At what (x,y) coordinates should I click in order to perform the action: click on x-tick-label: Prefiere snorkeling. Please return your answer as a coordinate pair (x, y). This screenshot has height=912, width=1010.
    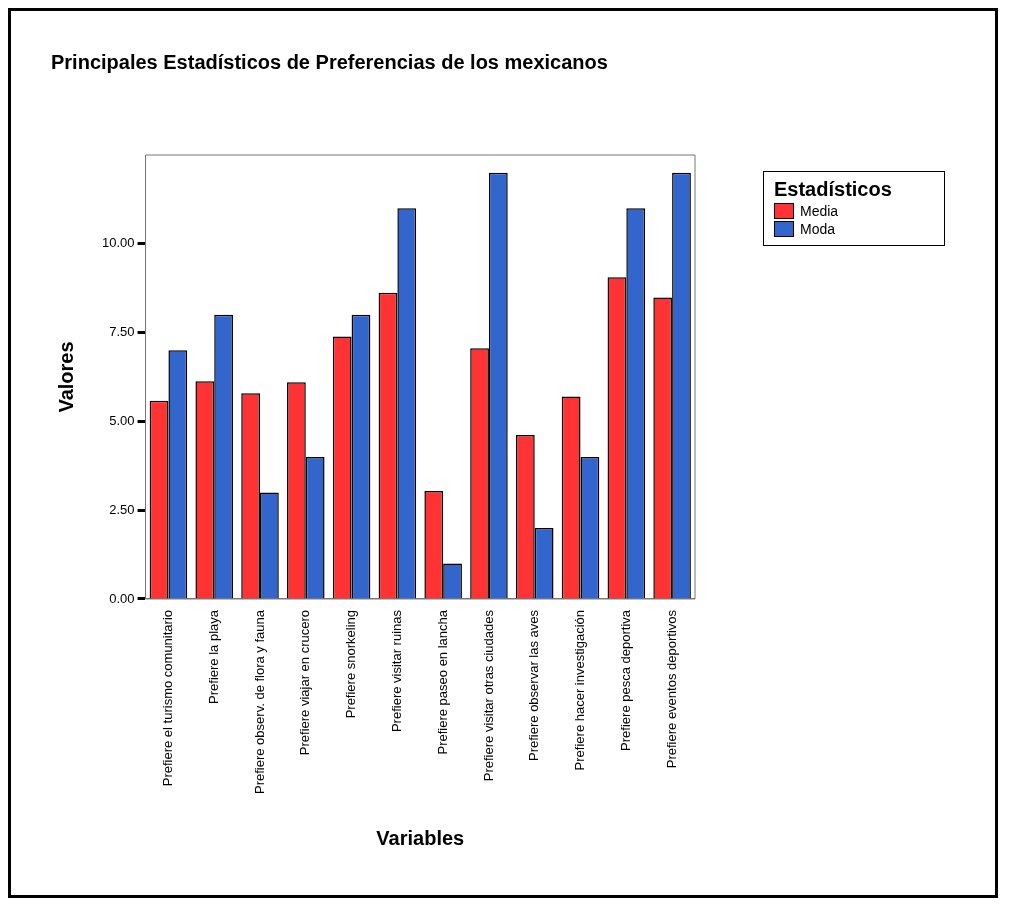
    Looking at the image, I should click on (351, 664).